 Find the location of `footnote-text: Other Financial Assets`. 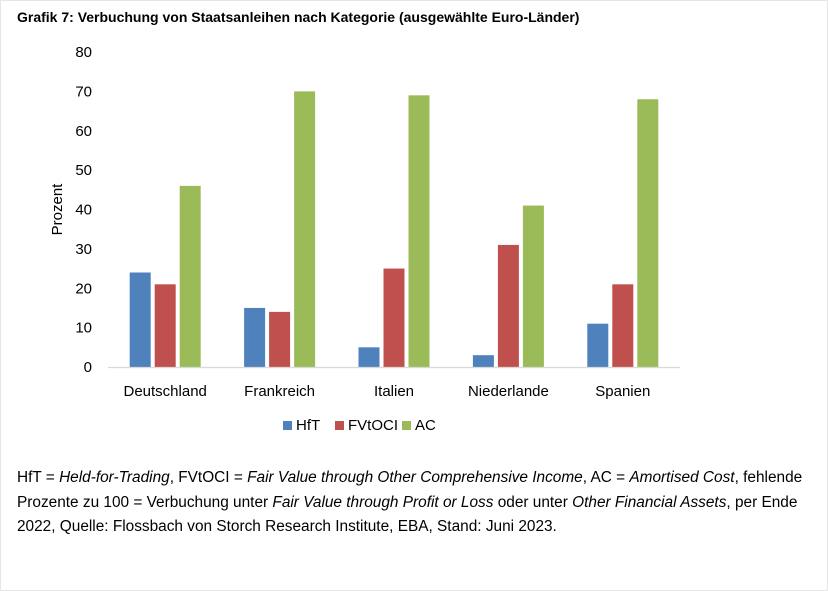

footnote-text: Other Financial Assets is located at coordinates (649, 502).